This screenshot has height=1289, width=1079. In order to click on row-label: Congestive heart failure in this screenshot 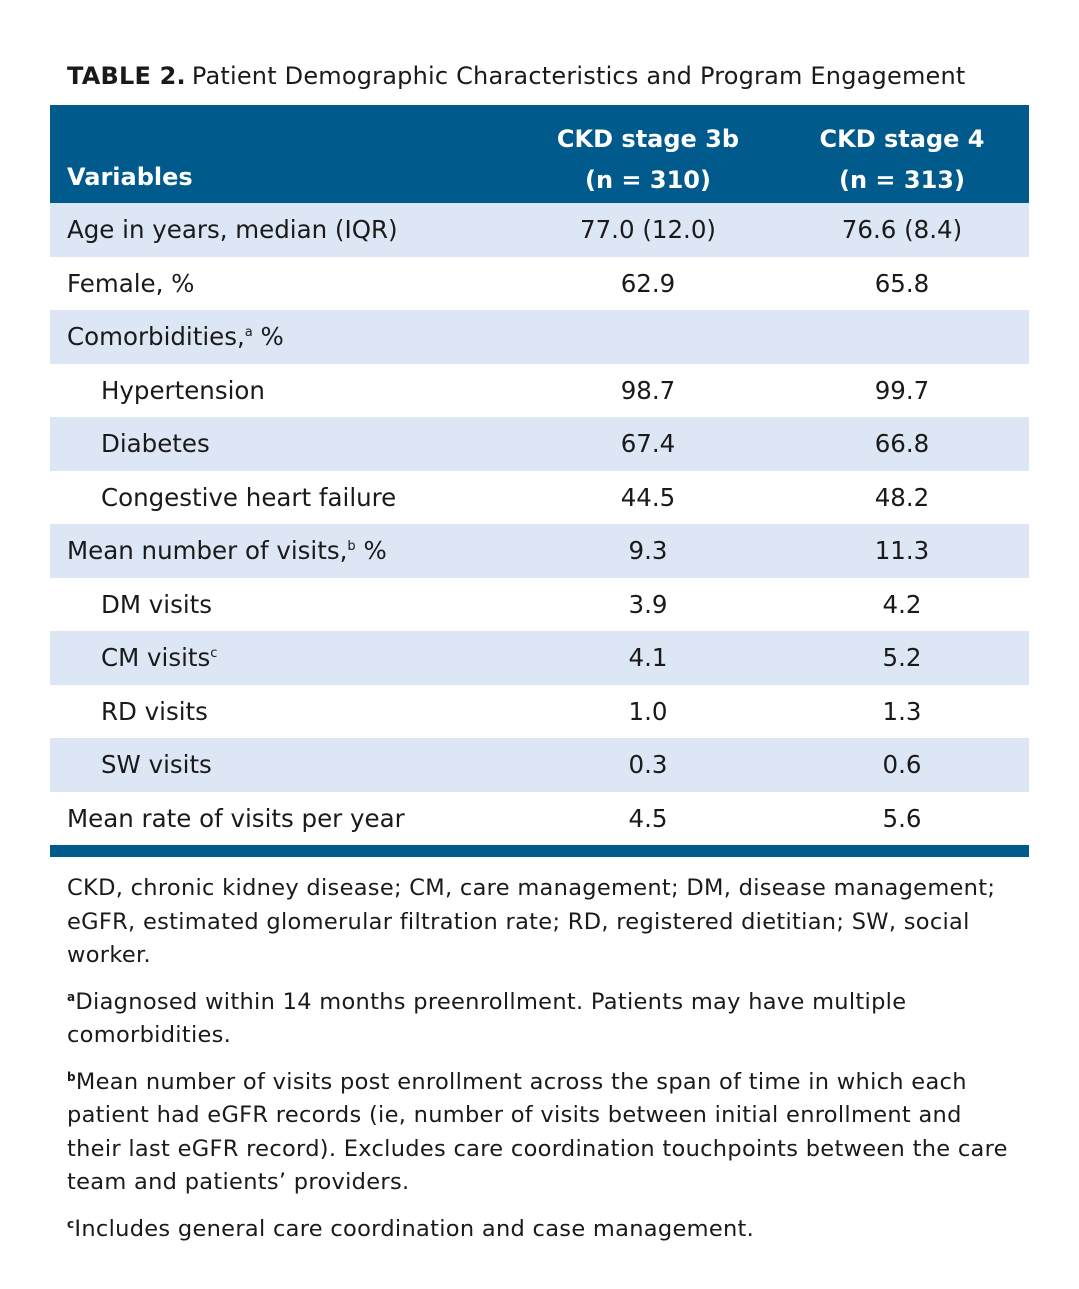, I will do `click(249, 497)`.